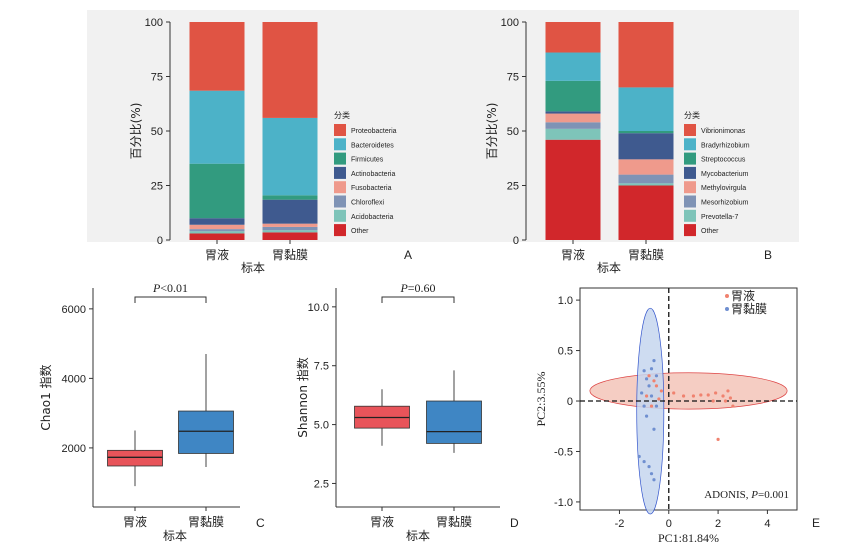  Describe the element at coordinates (318, 308) in the screenshot. I see `panel-D-y-tick-label: 10.0` at that location.